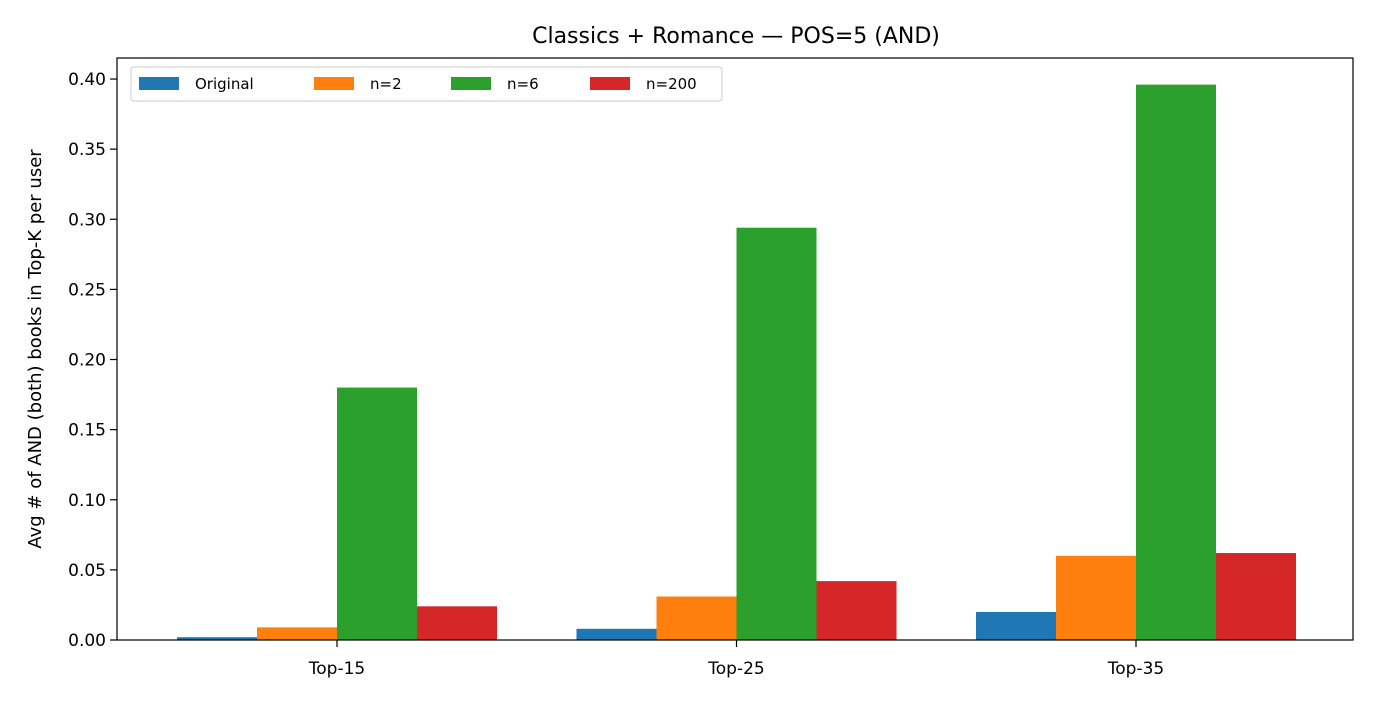  Describe the element at coordinates (224, 84) in the screenshot. I see `legend-label: Original` at that location.